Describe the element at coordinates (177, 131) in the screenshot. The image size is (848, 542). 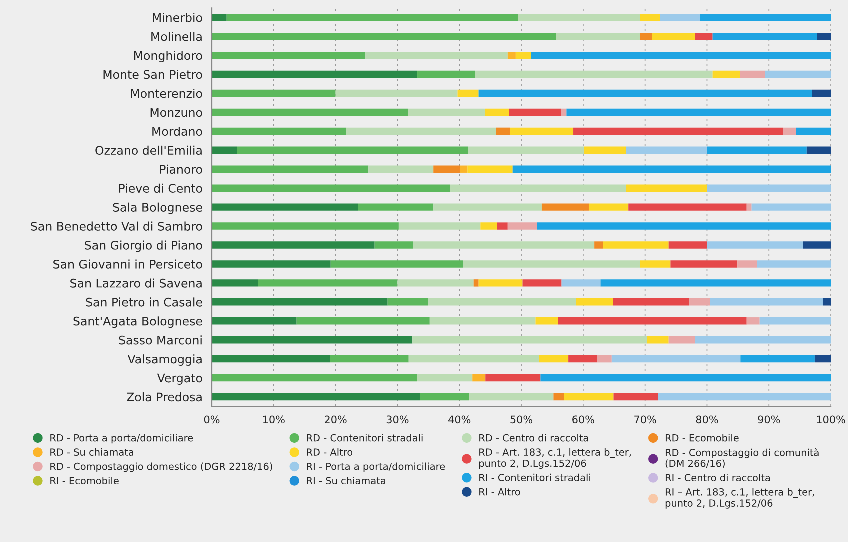
I see `y-tick-label: Mordano` at that location.